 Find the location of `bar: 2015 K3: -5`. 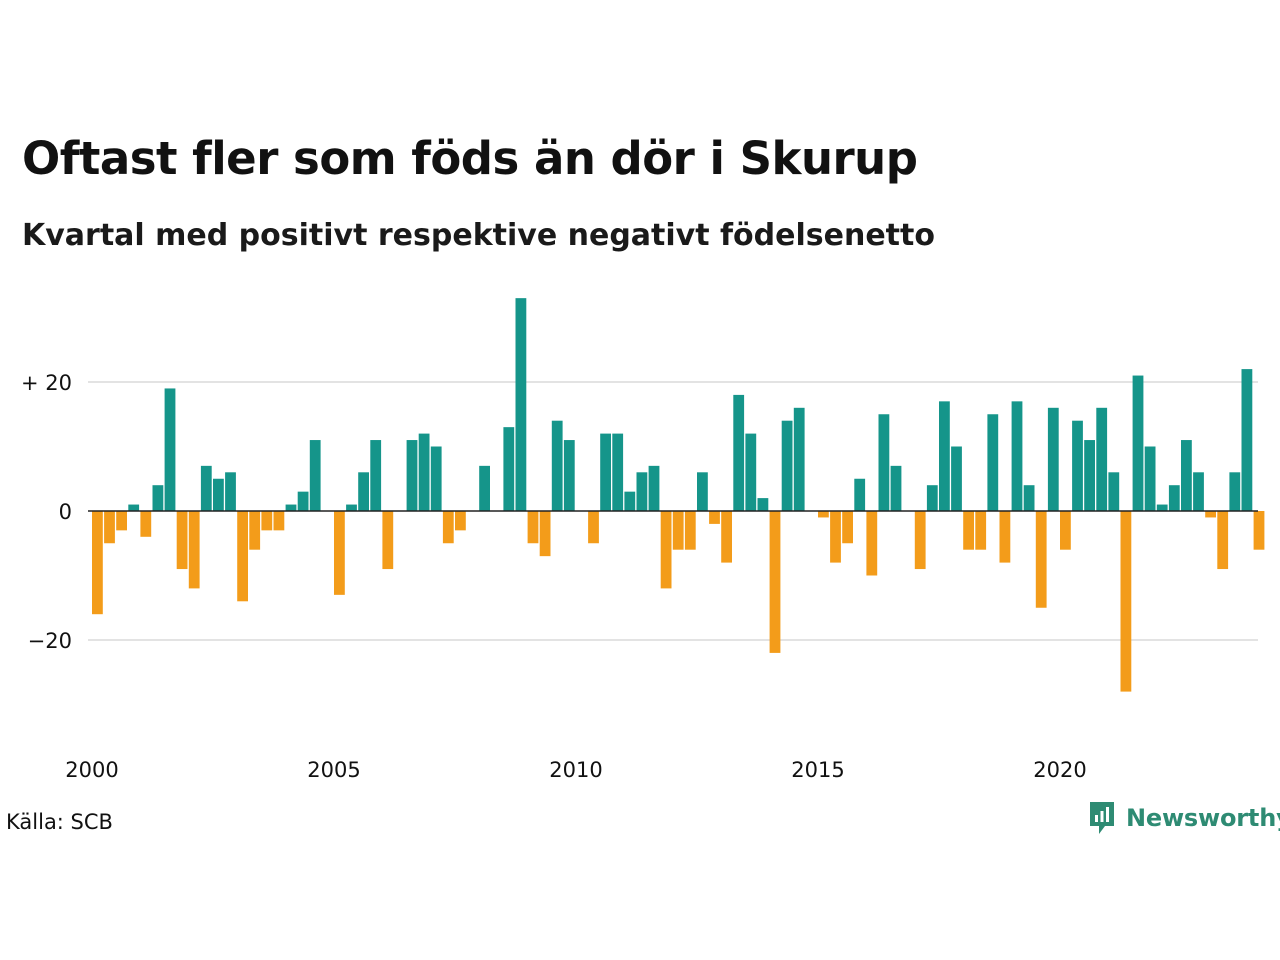

bar: 2015 K3: -5 is located at coordinates (847, 527).